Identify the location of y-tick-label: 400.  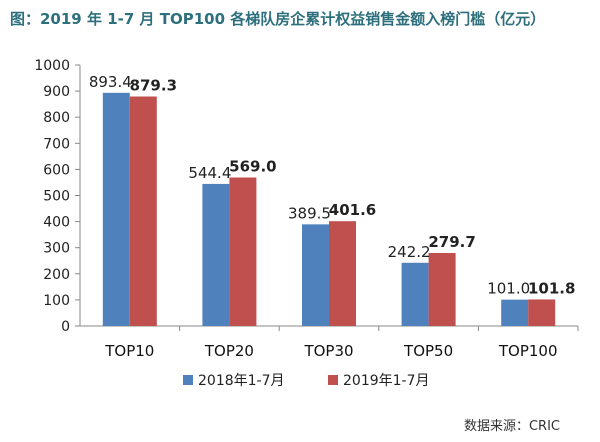
(56, 223).